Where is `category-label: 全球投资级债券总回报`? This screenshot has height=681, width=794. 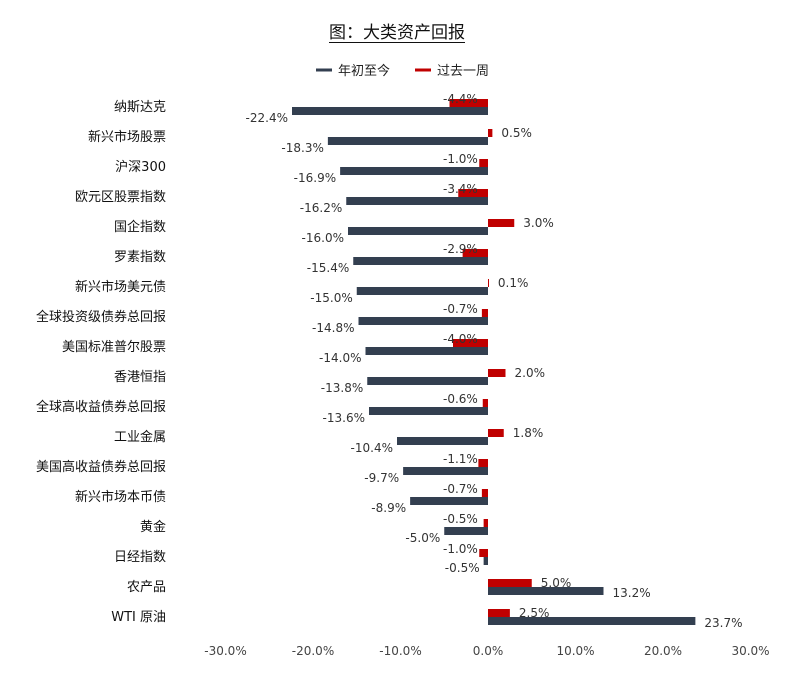 category-label: 全球投资级债券总回报 is located at coordinates (101, 317).